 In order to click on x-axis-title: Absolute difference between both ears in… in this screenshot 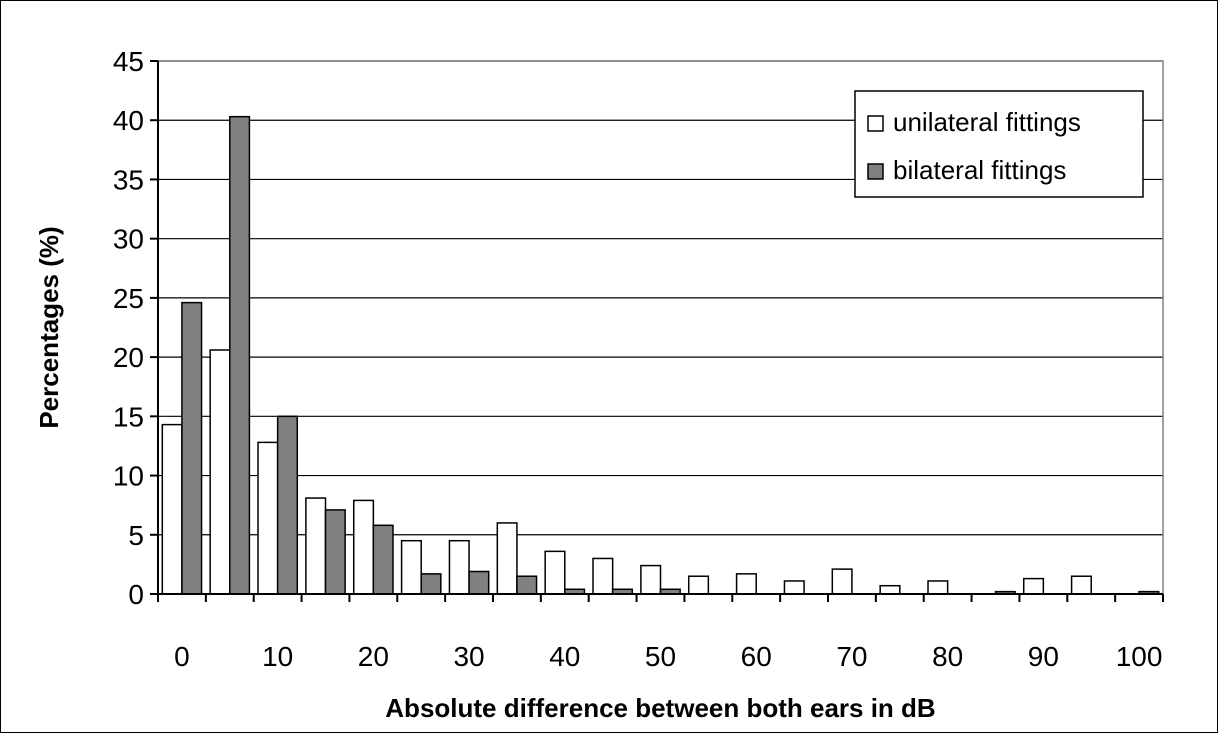, I will do `click(660, 708)`.